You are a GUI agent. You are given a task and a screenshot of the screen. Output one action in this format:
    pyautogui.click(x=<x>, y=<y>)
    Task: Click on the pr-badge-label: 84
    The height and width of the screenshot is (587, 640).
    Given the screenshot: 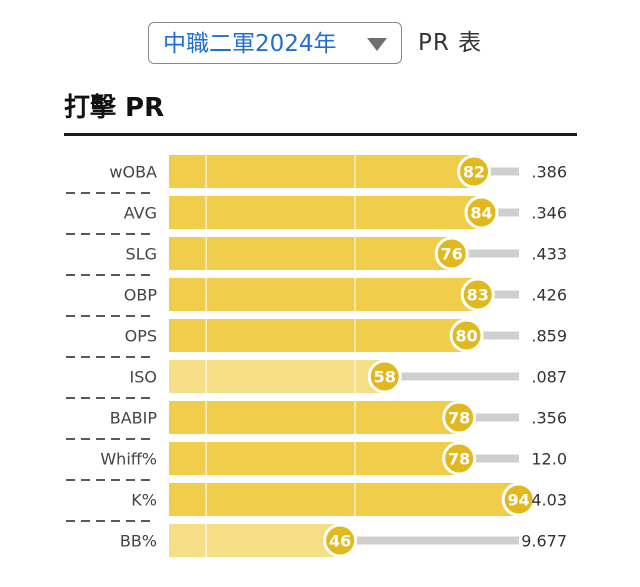 What is the action you would take?
    pyautogui.click(x=481, y=213)
    